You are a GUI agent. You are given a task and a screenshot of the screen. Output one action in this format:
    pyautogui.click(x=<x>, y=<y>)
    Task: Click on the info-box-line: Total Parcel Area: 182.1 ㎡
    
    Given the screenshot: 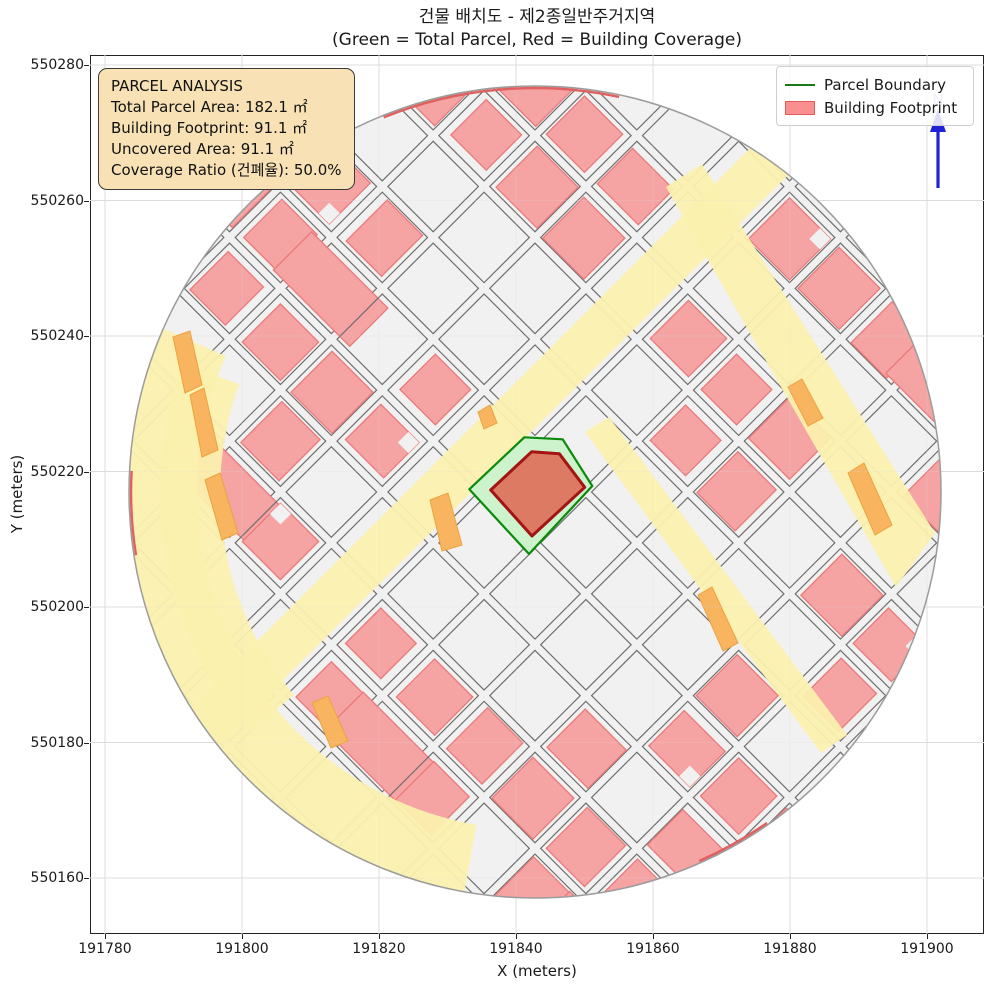 What is the action you would take?
    pyautogui.click(x=209, y=107)
    